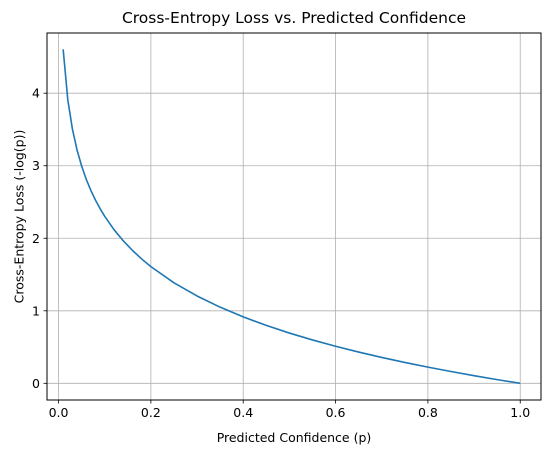 This screenshot has height=455, width=554. I want to click on x-tick-label: 0.6, so click(336, 412).